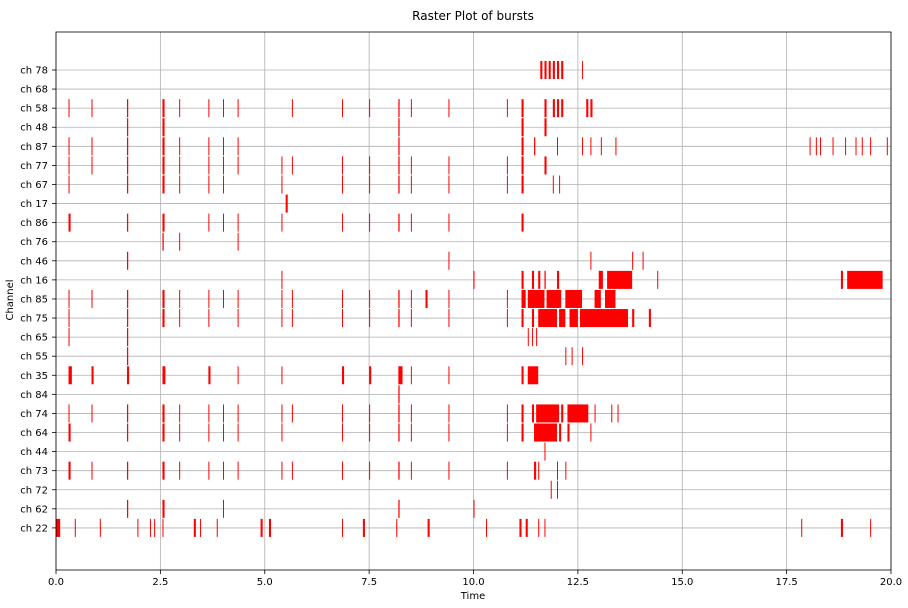  What do you see at coordinates (34, 528) in the screenshot?
I see `y-tick-label: ch 22` at bounding box center [34, 528].